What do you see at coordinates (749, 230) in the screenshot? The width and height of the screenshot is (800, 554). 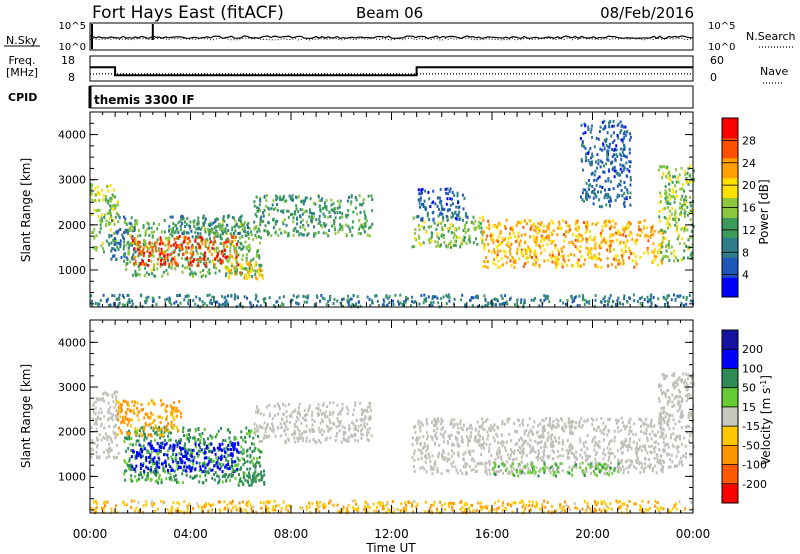 I see `colorbar-tick-label: 12` at bounding box center [749, 230].